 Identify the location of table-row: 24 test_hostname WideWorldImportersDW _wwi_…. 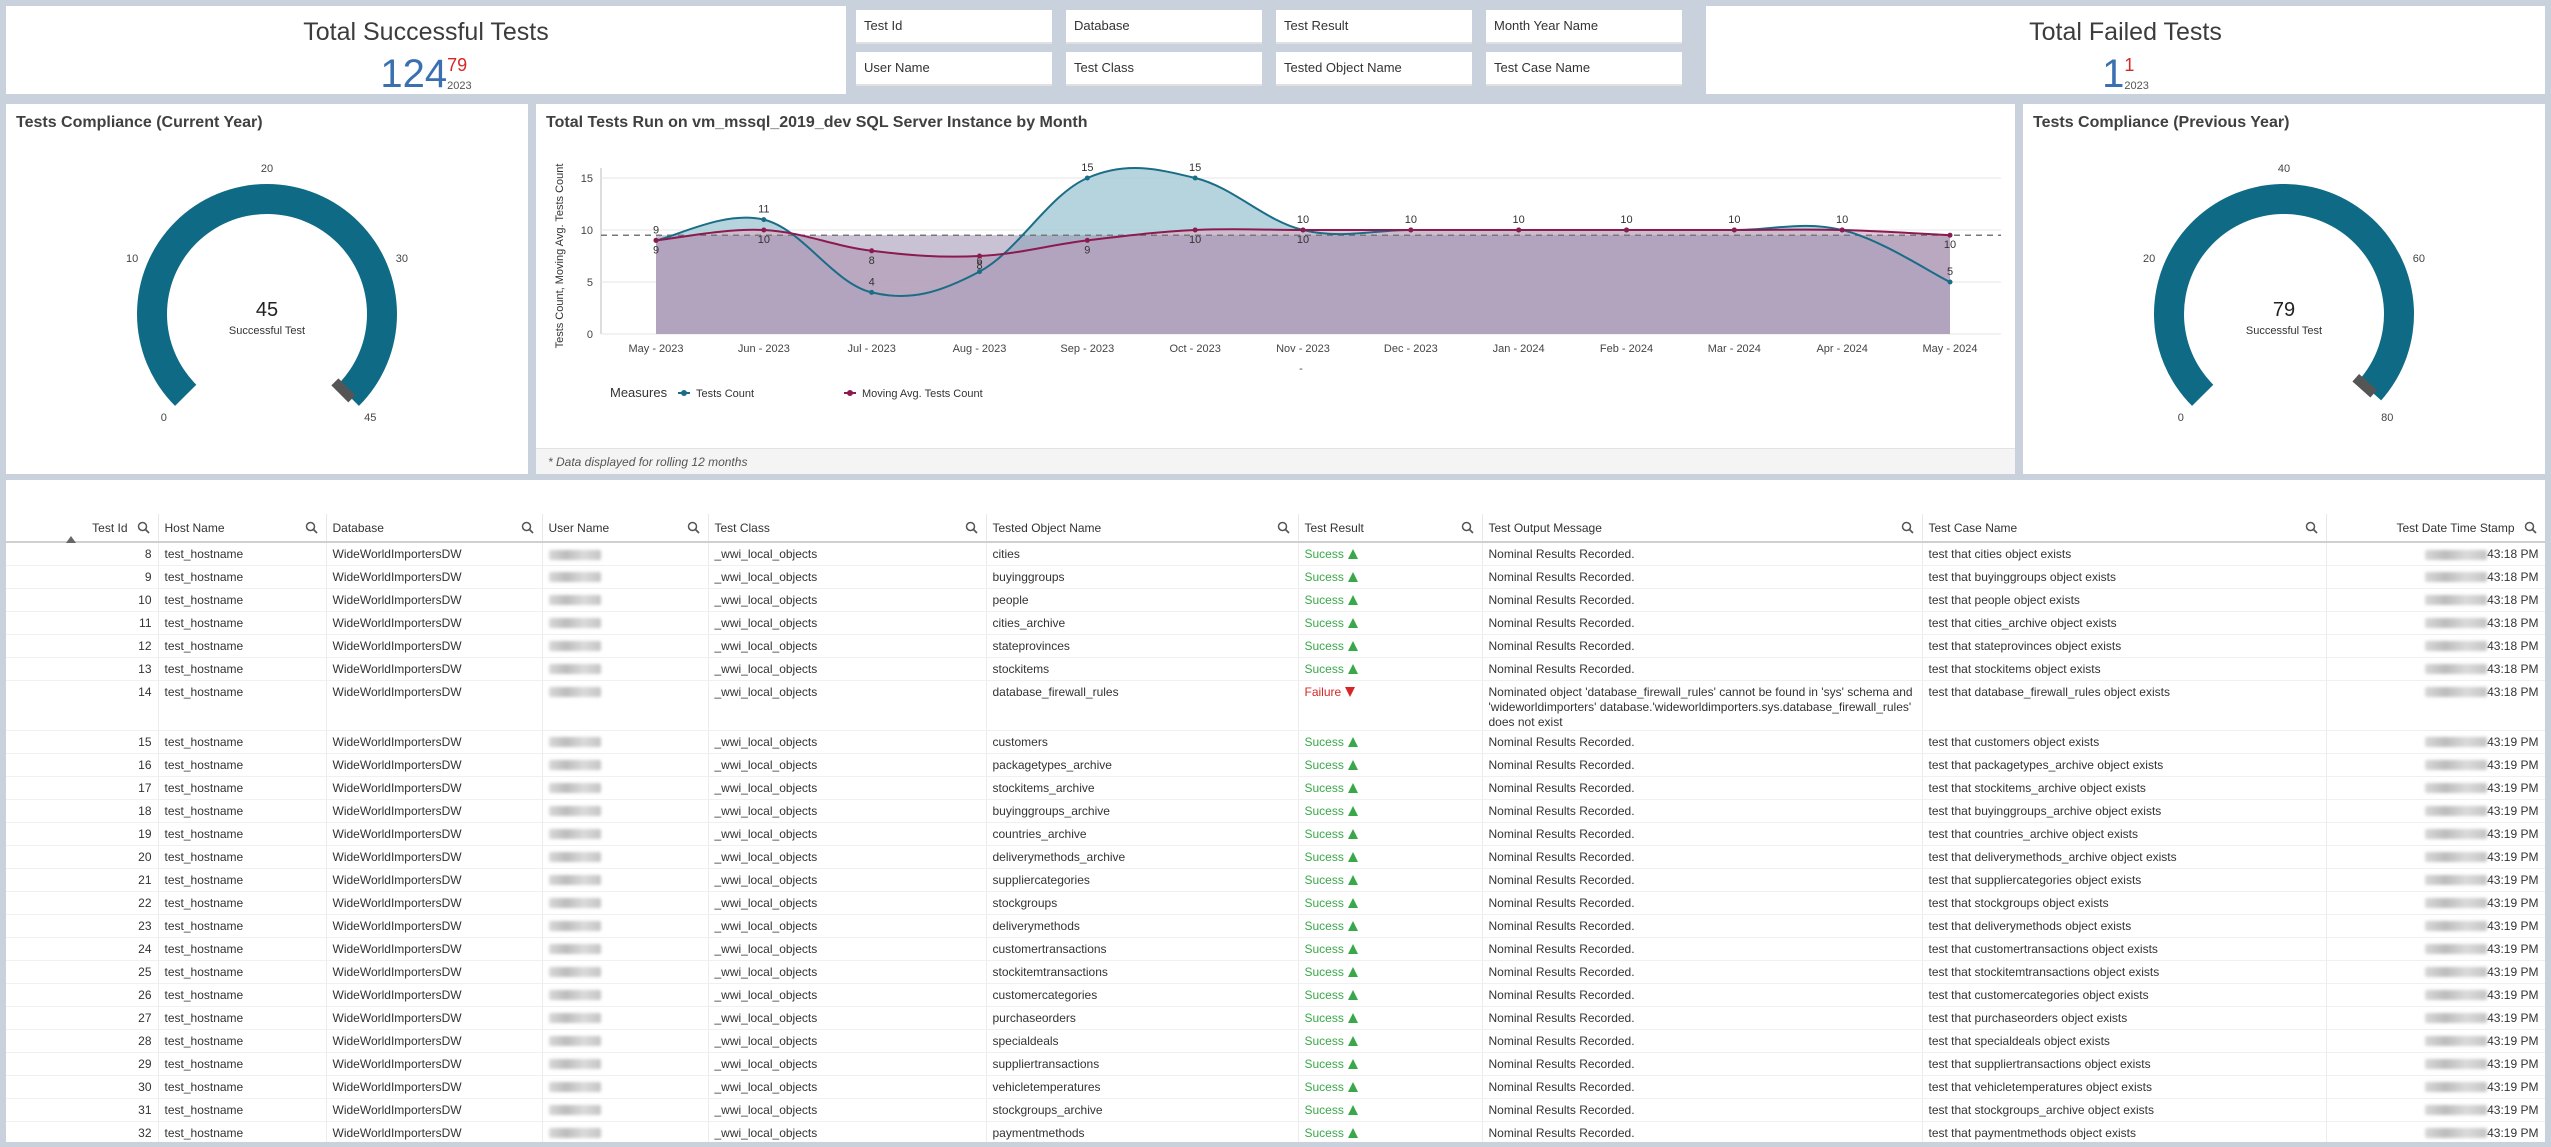
(1275, 949).